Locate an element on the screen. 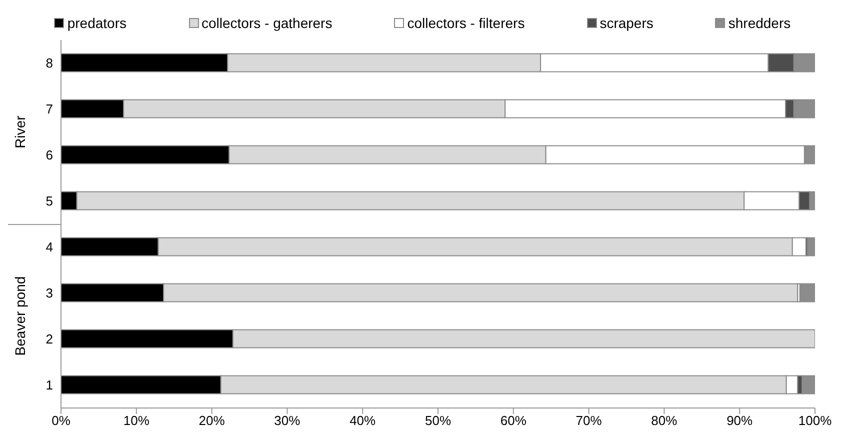 This screenshot has height=446, width=841. text: River is located at coordinates (20, 132).